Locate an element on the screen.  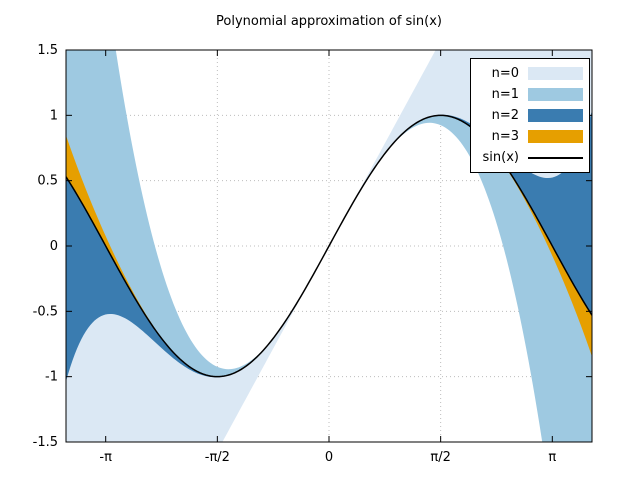
legend-entry: n=3 is located at coordinates (533, 136).